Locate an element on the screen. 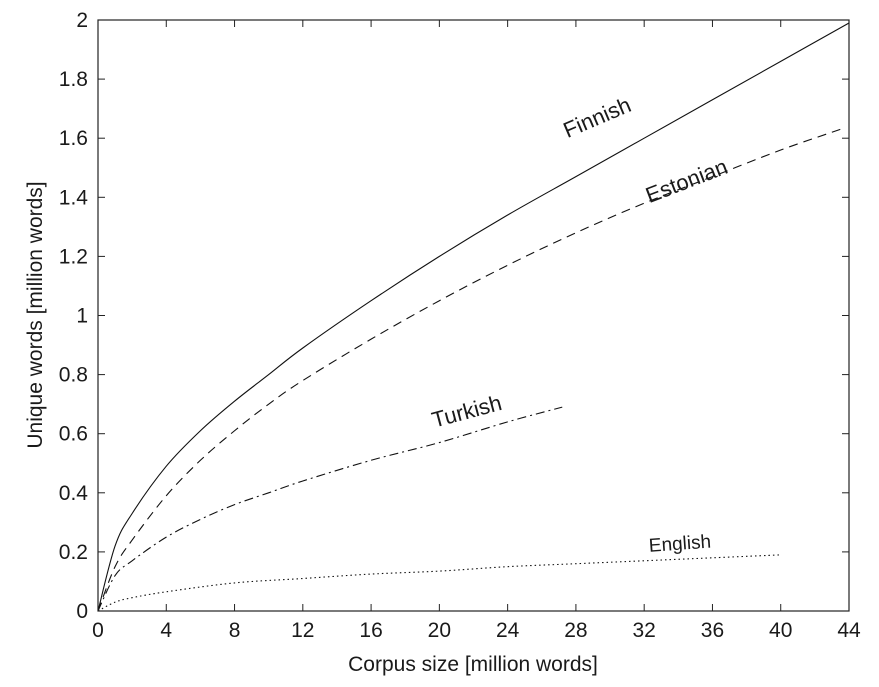 The height and width of the screenshot is (687, 879). x-tick-label: 16 is located at coordinates (370, 630).